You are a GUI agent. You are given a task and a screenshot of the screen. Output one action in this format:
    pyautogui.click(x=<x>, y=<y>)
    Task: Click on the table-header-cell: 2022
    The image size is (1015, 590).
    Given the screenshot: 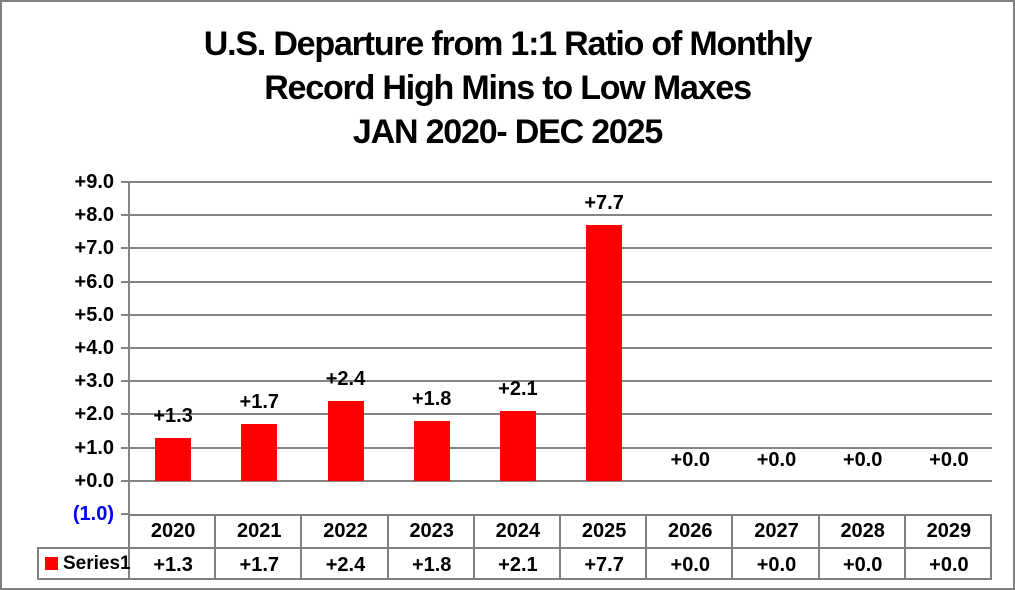 What is the action you would take?
    pyautogui.click(x=345, y=531)
    